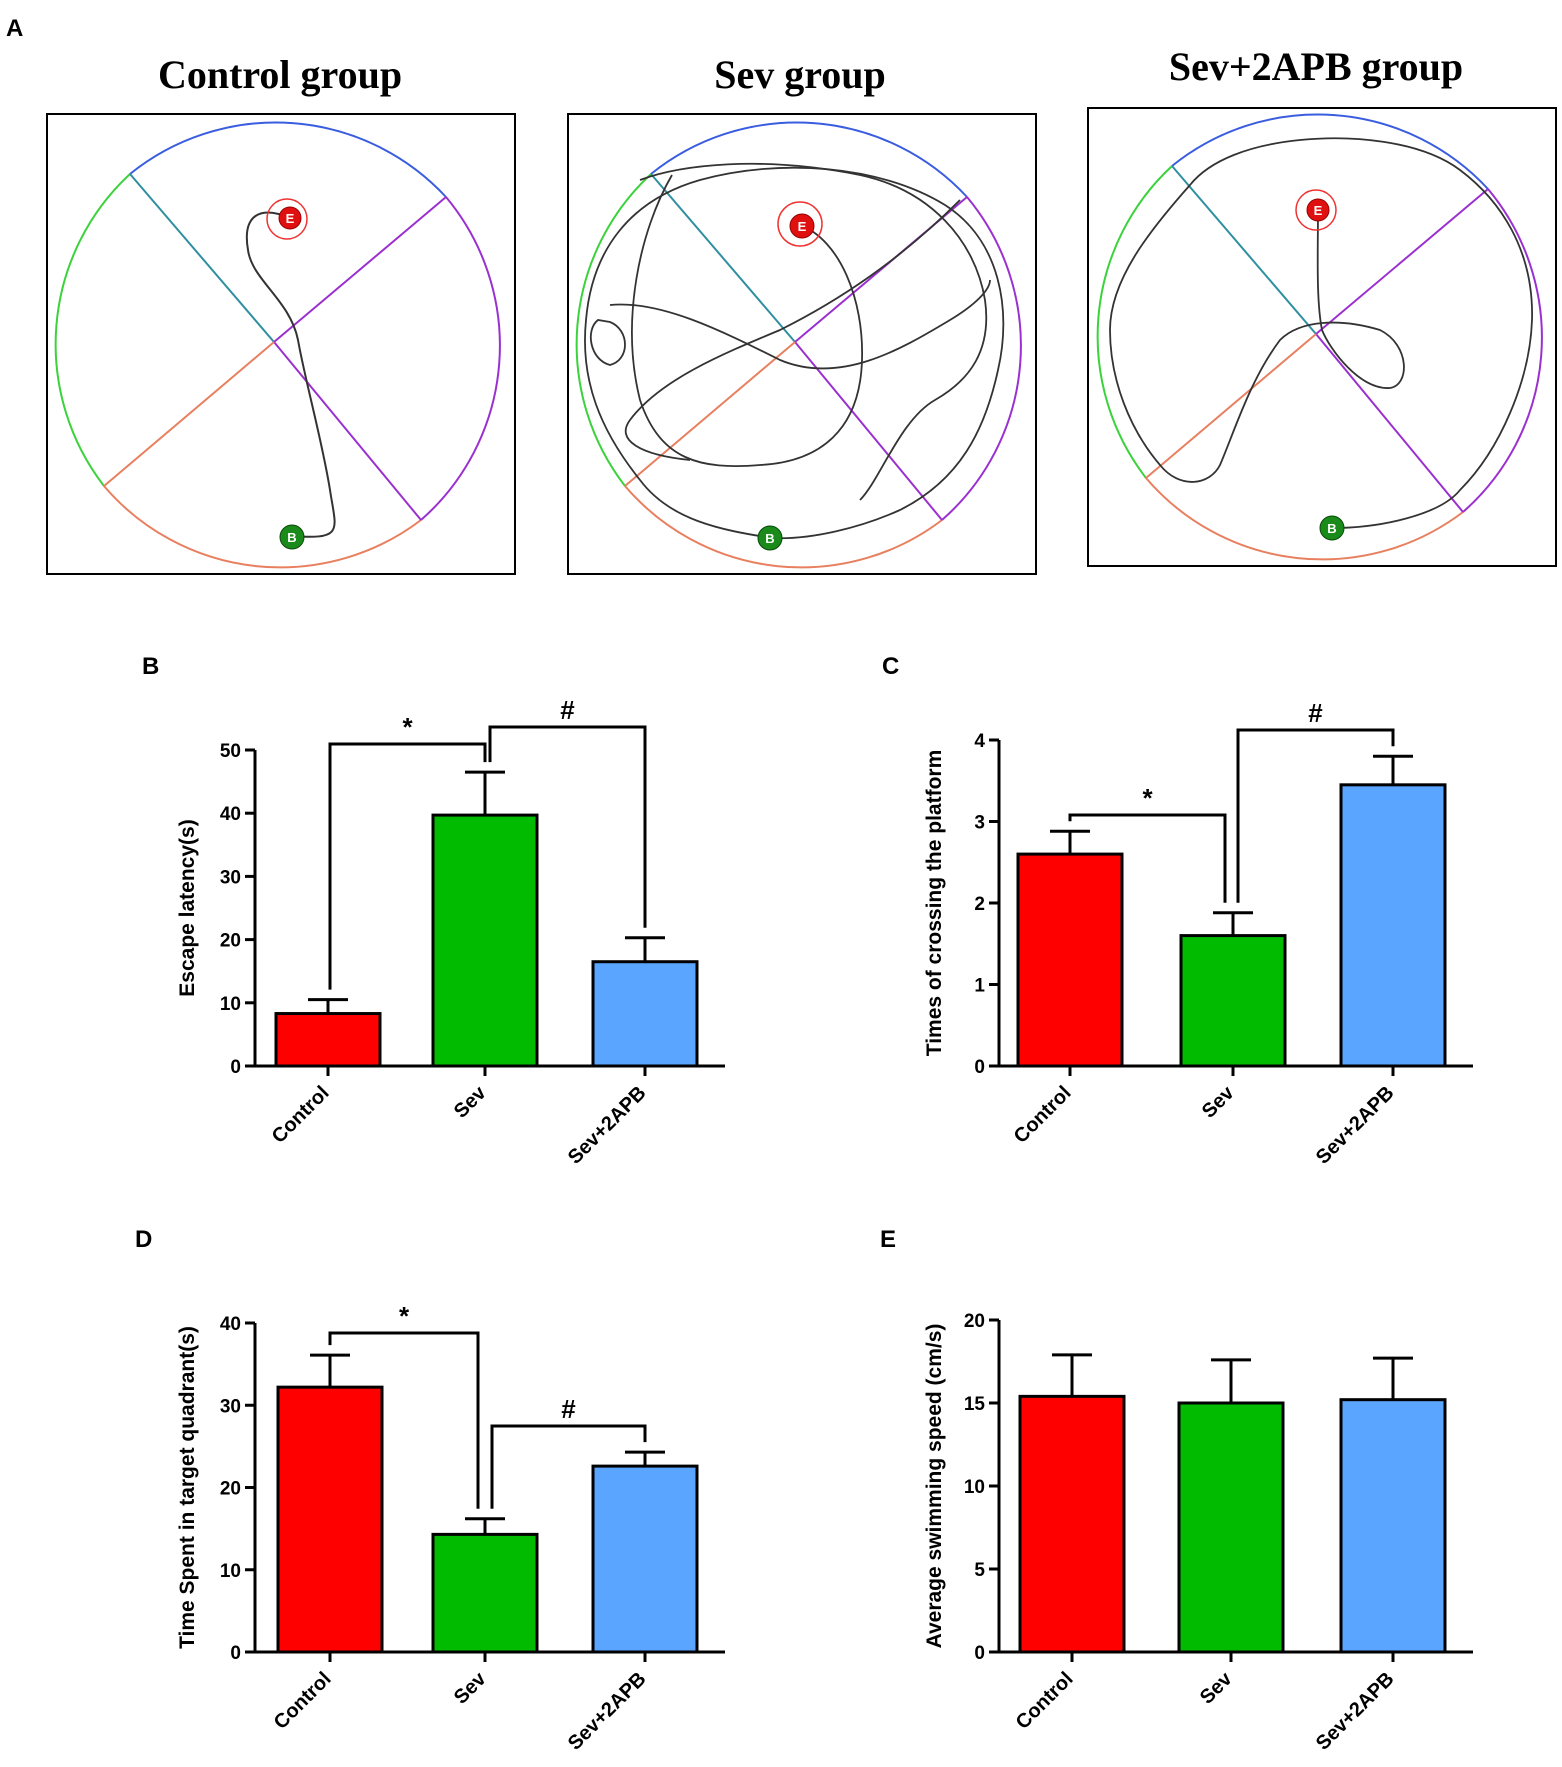 This screenshot has width=1562, height=1767. What do you see at coordinates (187, 907) in the screenshot?
I see `y-axis-label: Escape latency(s)` at bounding box center [187, 907].